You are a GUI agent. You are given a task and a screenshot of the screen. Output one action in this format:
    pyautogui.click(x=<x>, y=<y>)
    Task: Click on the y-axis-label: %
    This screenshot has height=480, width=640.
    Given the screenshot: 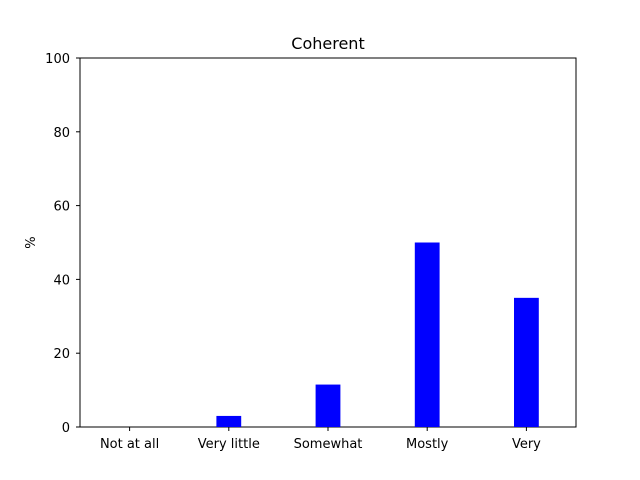 What is the action you would take?
    pyautogui.click(x=31, y=242)
    